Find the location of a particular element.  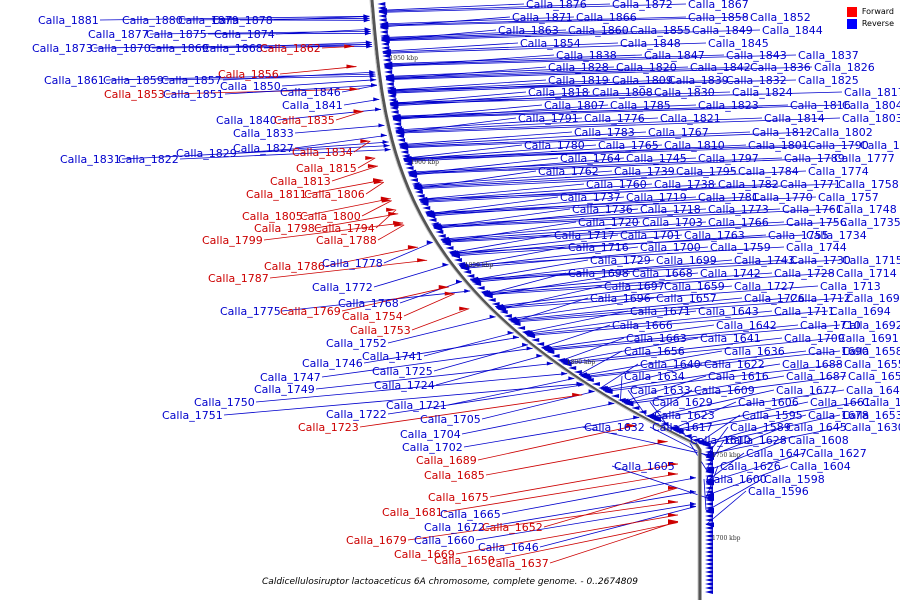

gene-label: Calla_1798 is located at coordinates (284, 228).